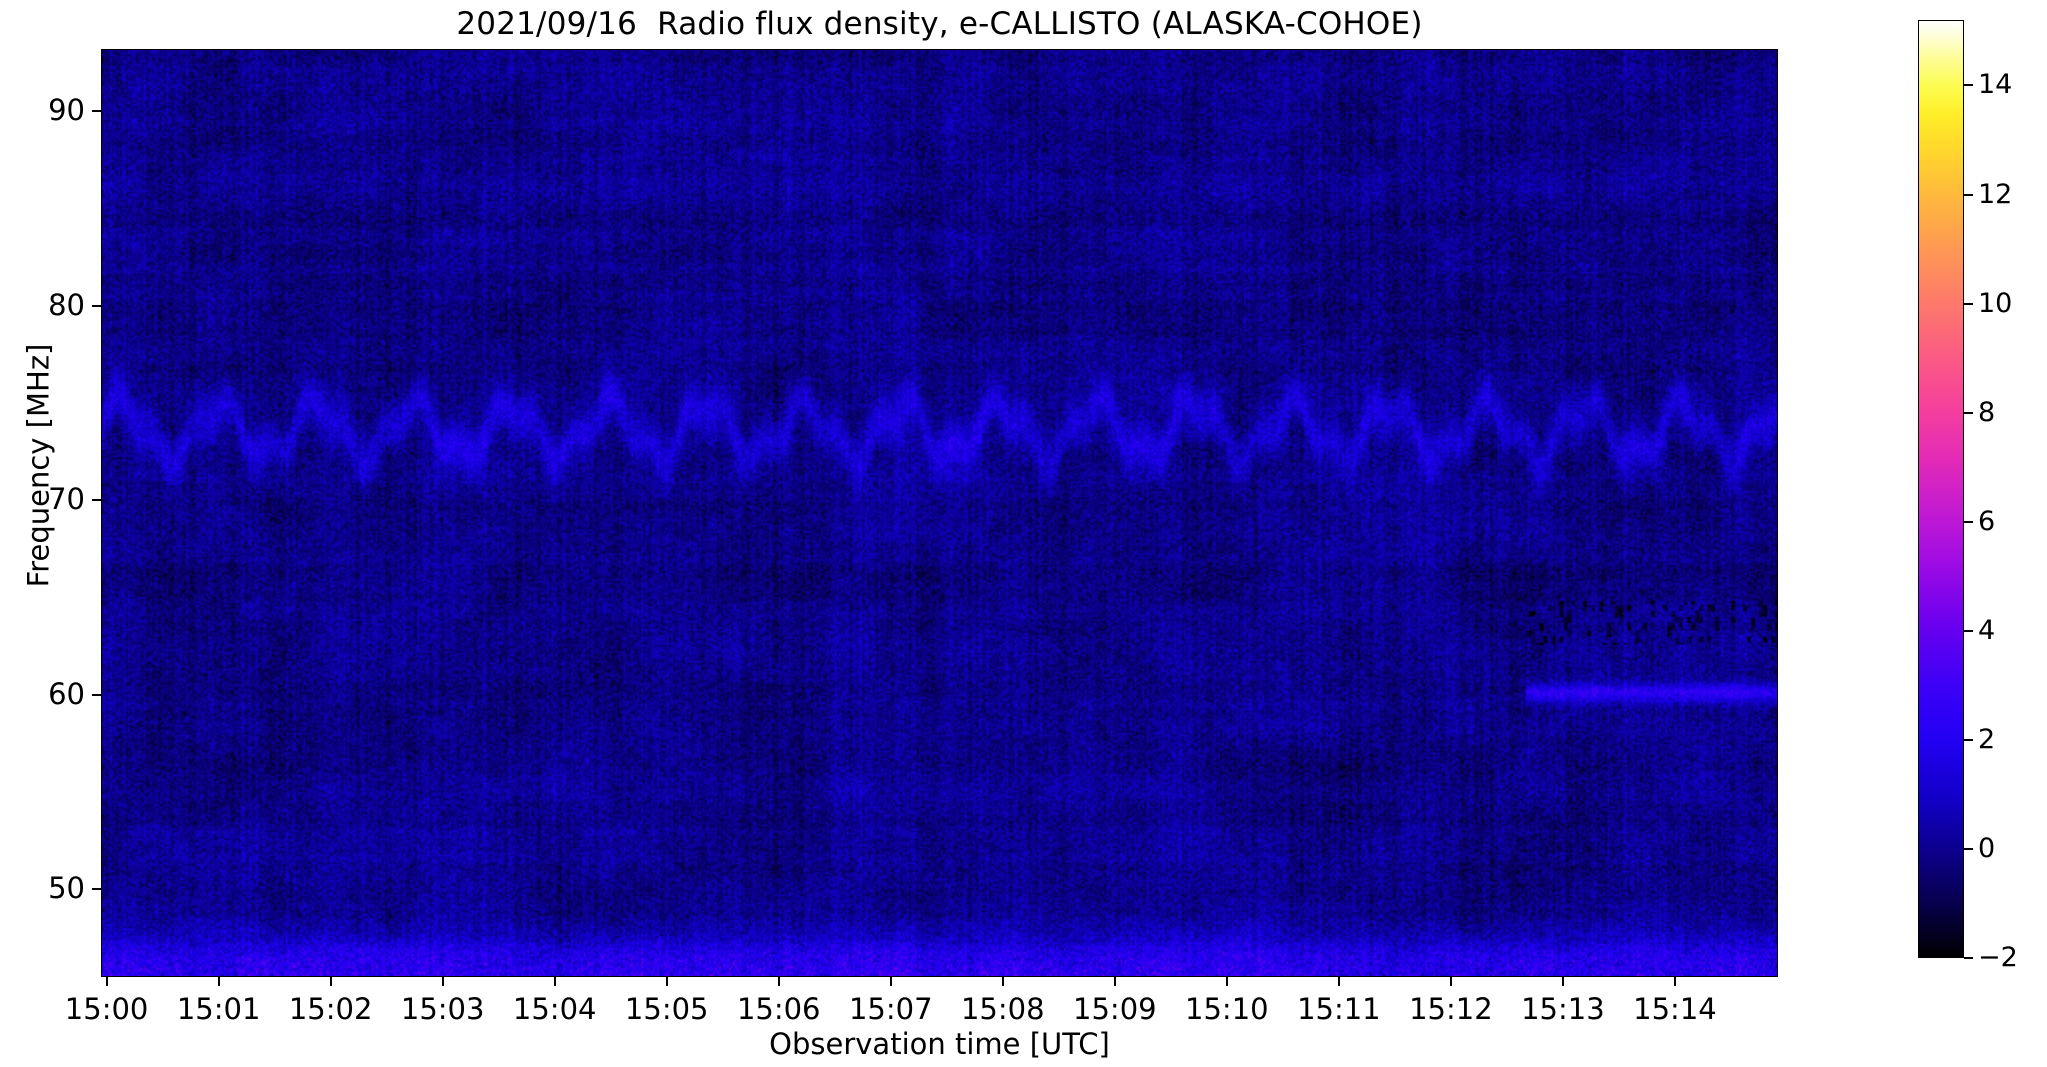  Describe the element at coordinates (1968, 495) in the screenshot. I see `colorbar: −2 0 2 4 6 8 10 12 14` at that location.